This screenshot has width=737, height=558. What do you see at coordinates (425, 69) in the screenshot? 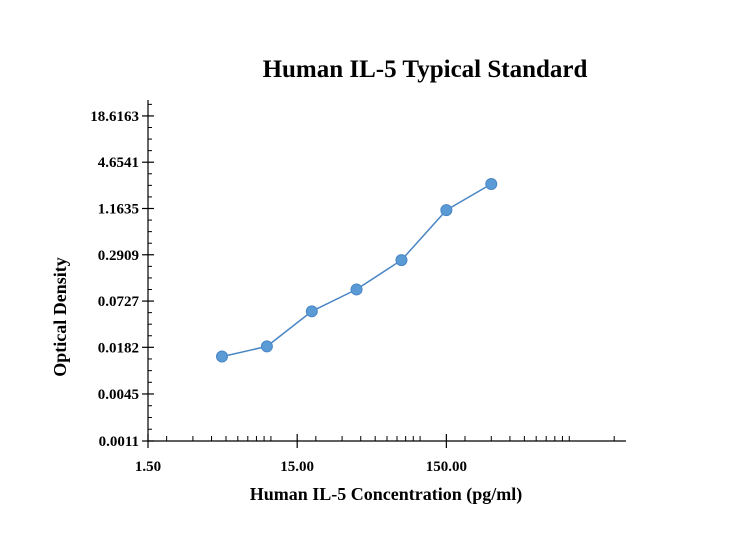
I see `chart-title: Human IL-5 Typical Standard` at bounding box center [425, 69].